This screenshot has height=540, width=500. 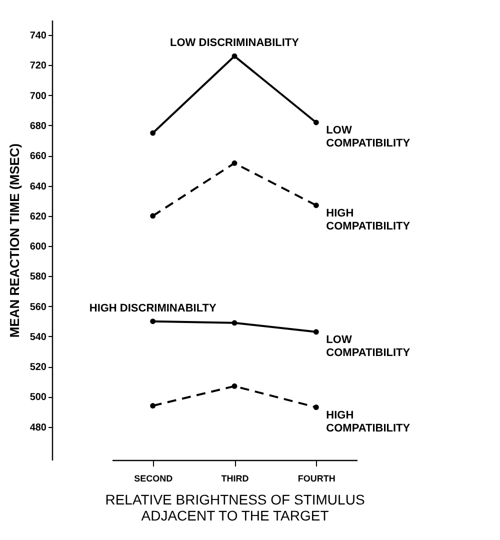 I want to click on y-tick-label: 640, so click(x=38, y=186).